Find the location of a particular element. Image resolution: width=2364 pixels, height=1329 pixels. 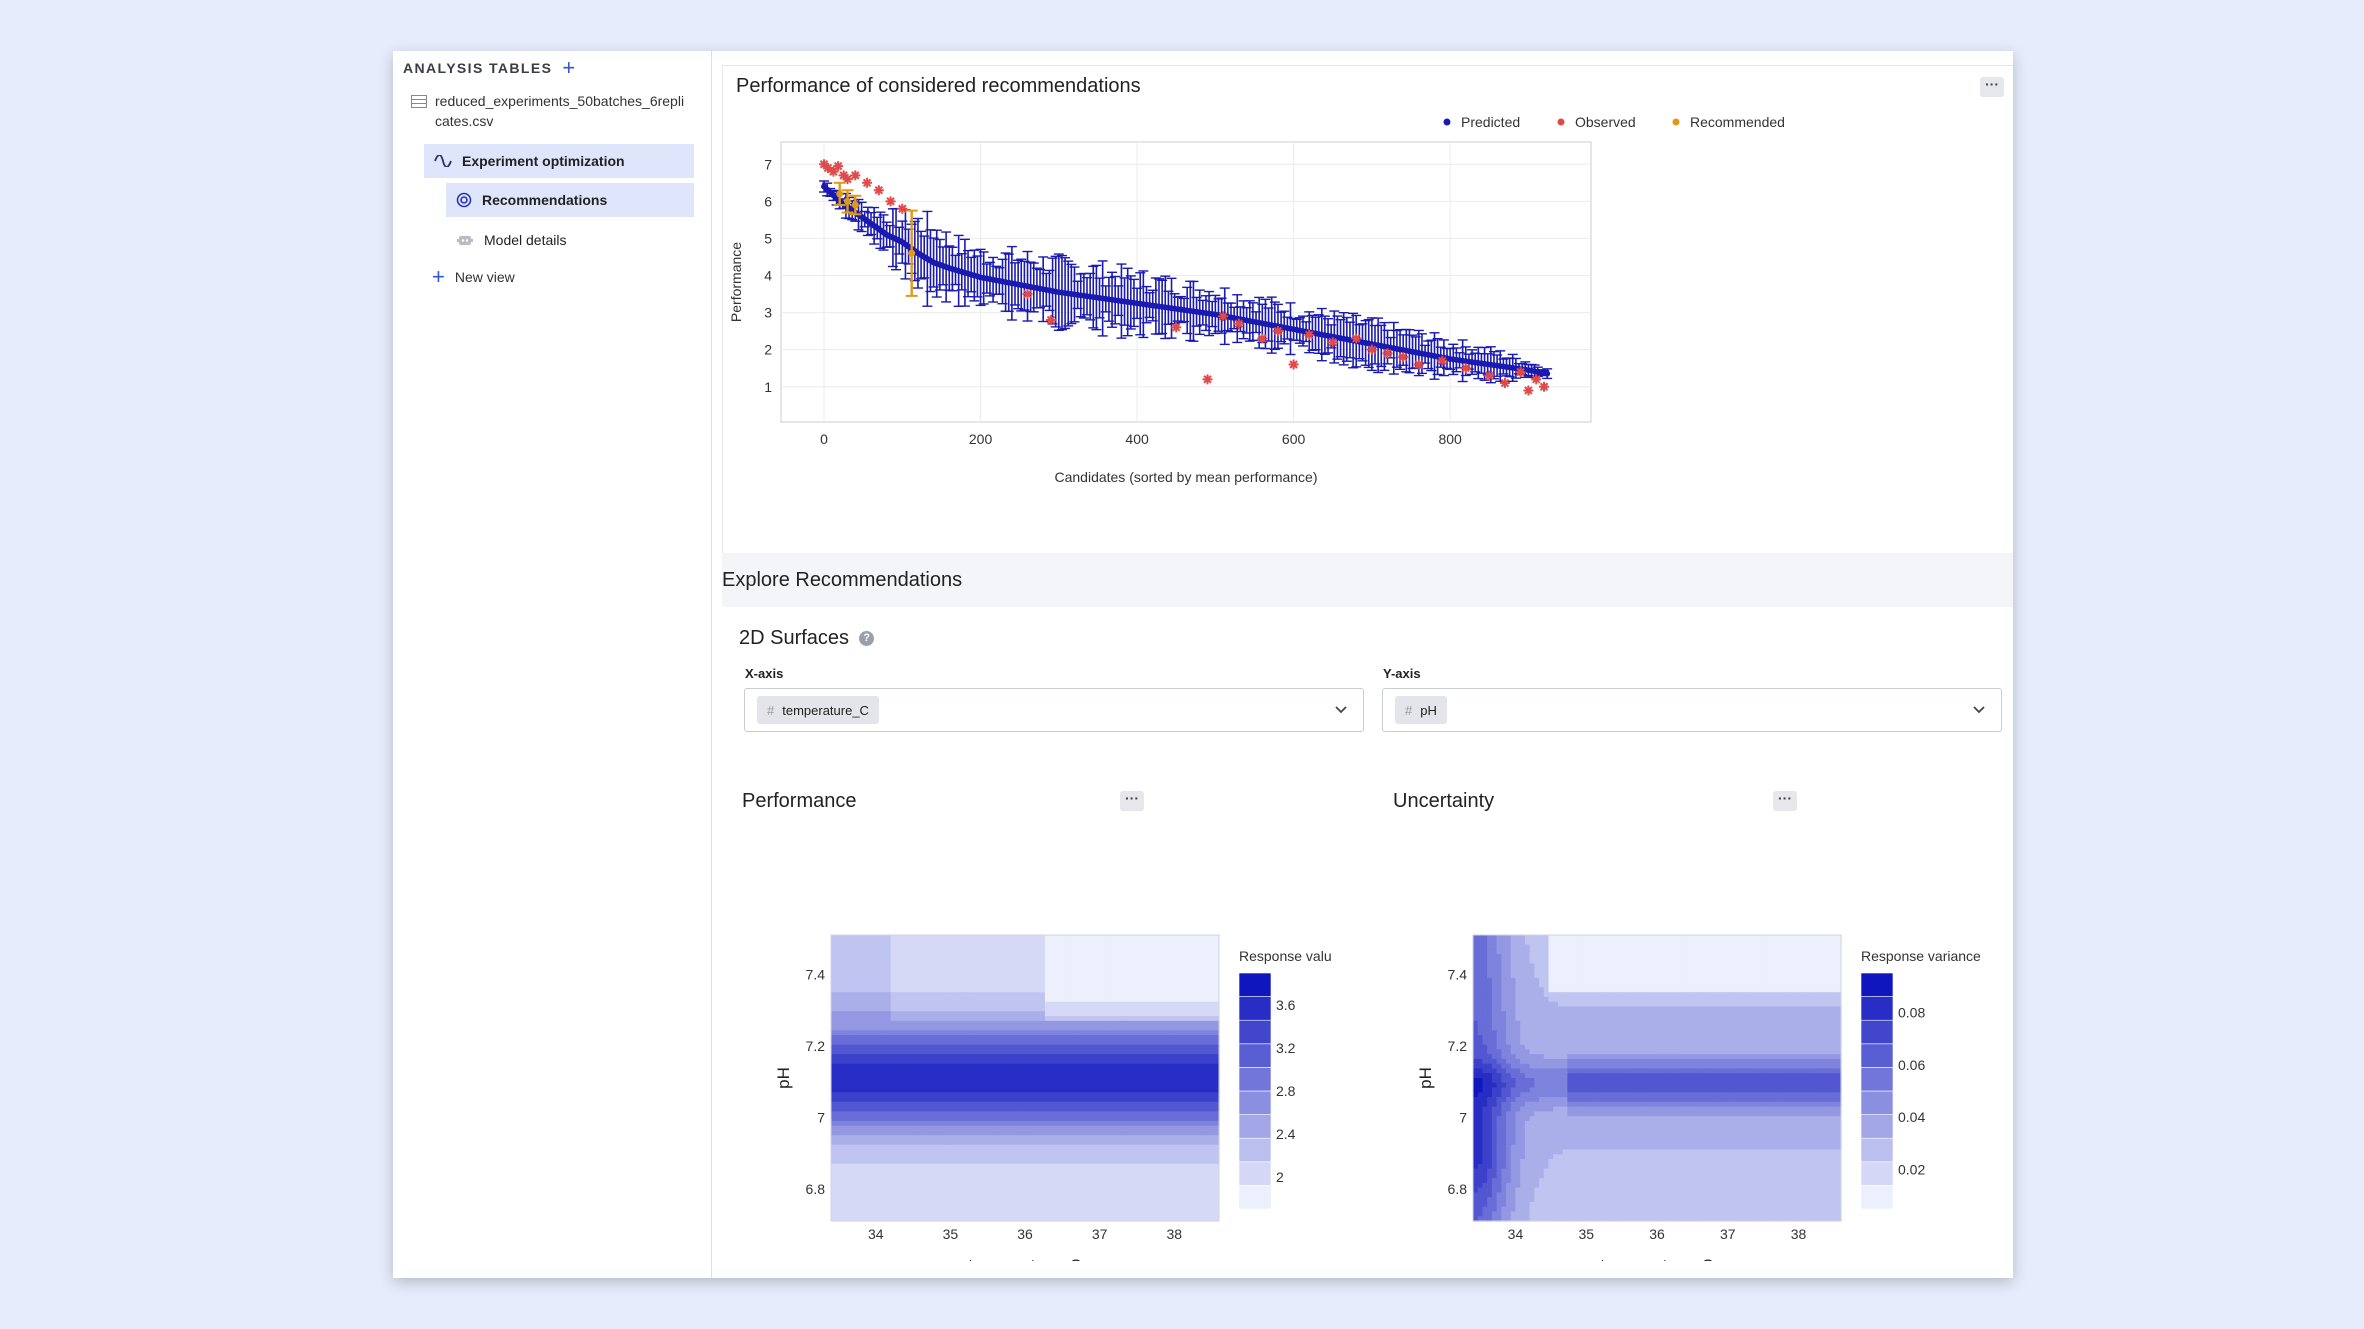

performance-more-button: ··· is located at coordinates (1132, 801).